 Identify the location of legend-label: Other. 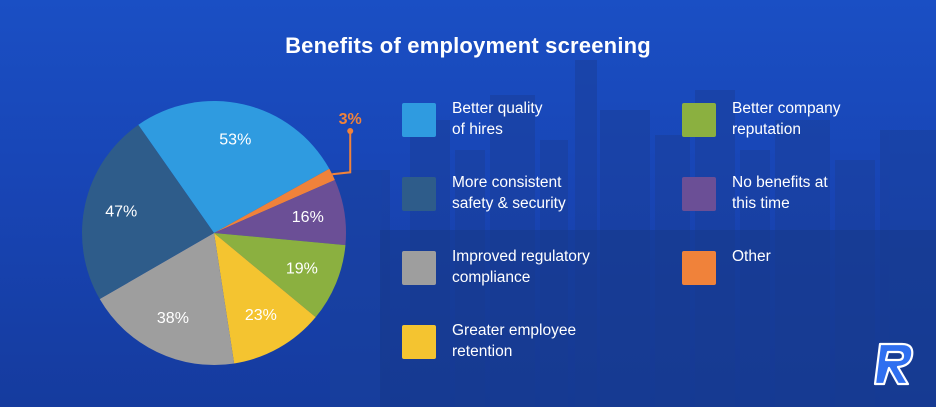
(751, 256).